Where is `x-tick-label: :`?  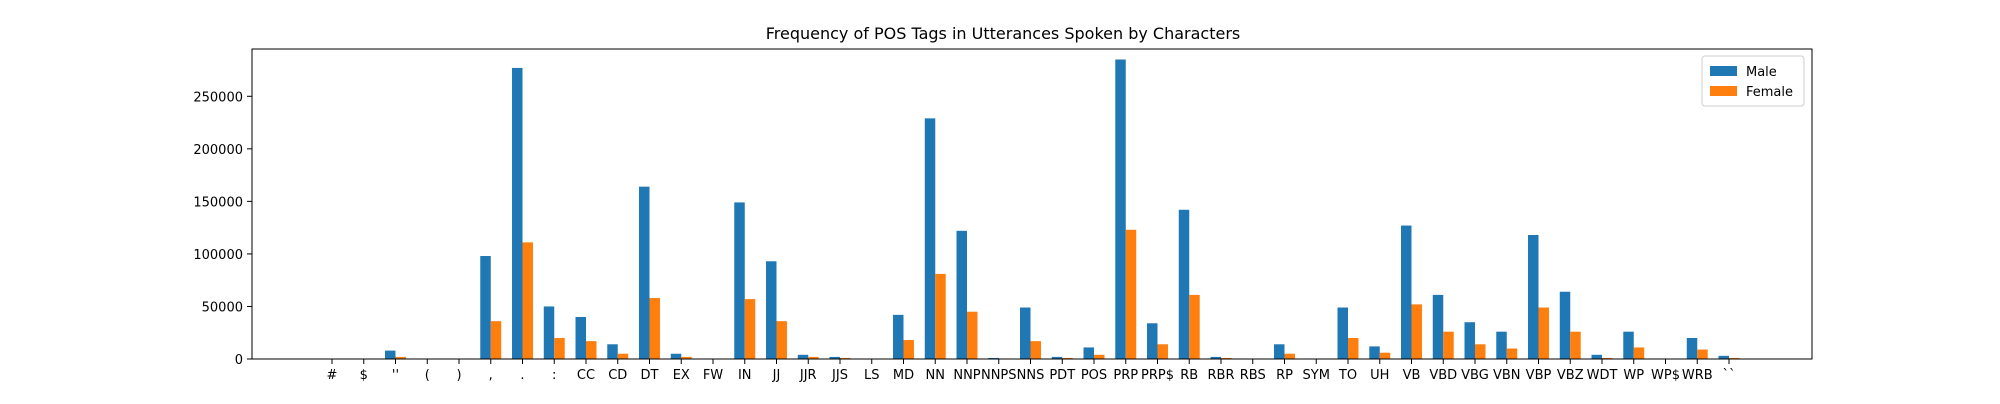 x-tick-label: : is located at coordinates (554, 375).